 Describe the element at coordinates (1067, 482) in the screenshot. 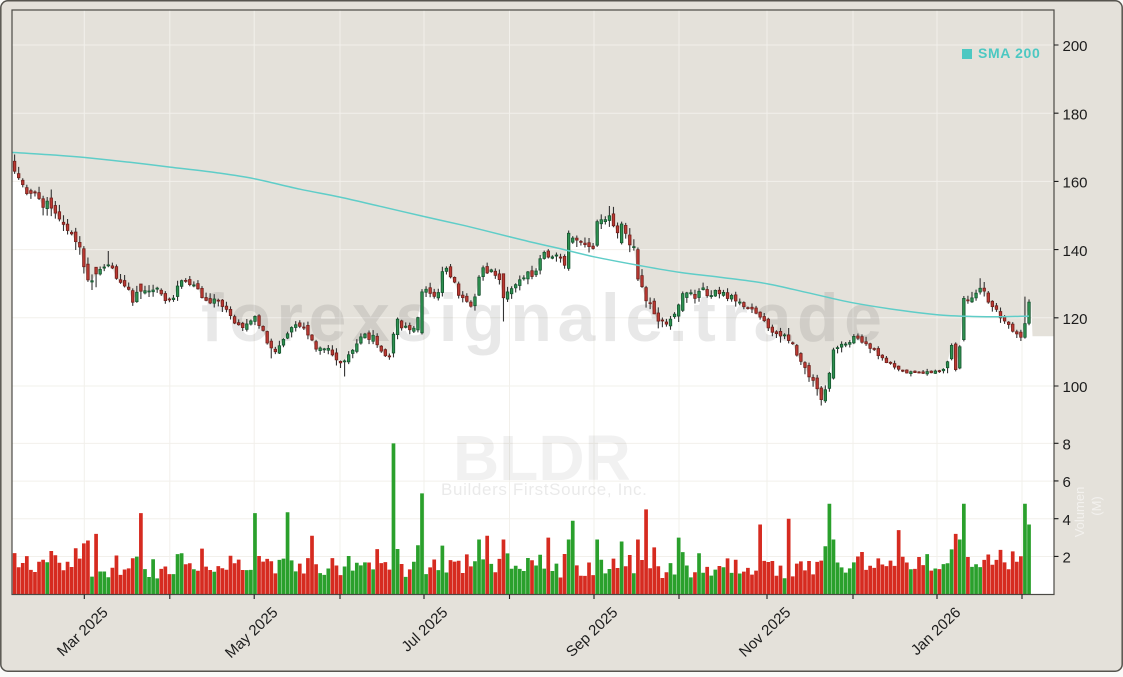

I see `svg-text: 6` at that location.